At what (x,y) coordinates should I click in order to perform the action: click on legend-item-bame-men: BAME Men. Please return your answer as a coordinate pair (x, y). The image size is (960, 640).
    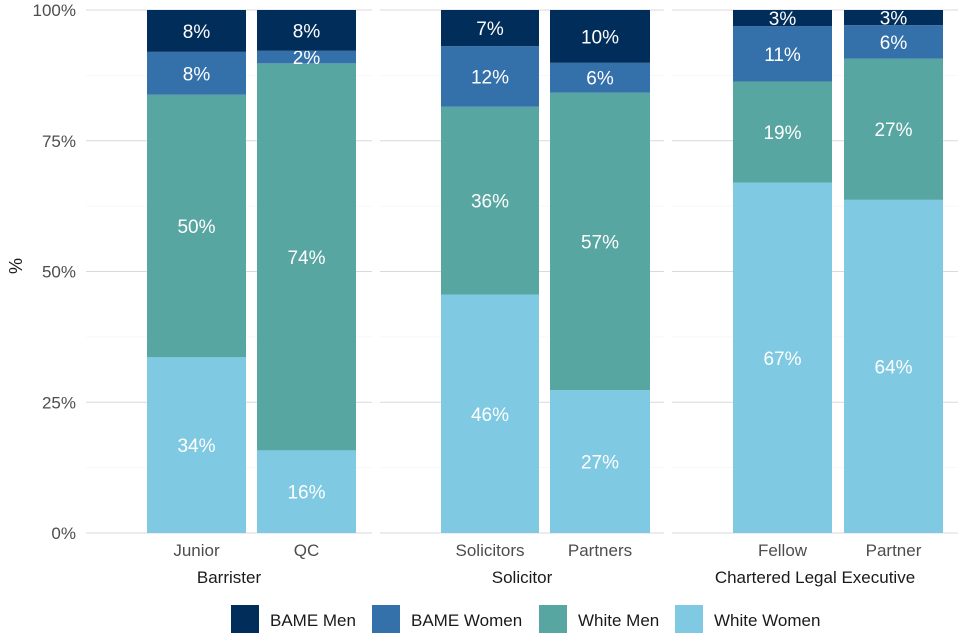
    Looking at the image, I should click on (293, 619).